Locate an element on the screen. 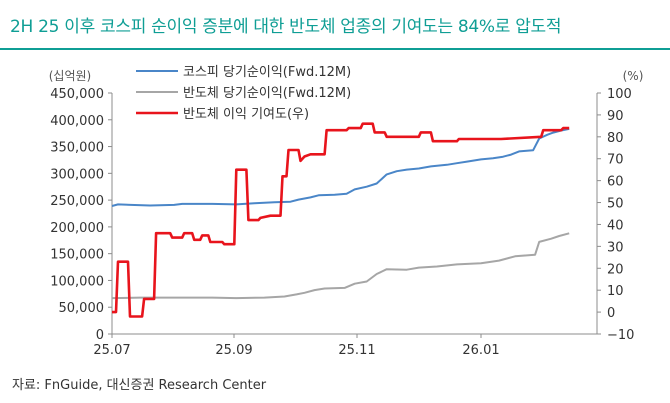 This screenshot has width=670, height=403. y-left-tick-label: 100,000 is located at coordinates (77, 281).